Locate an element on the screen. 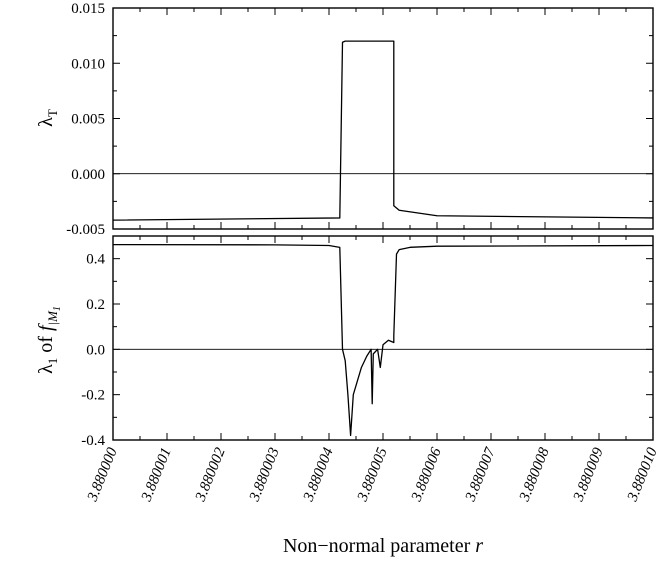 The width and height of the screenshot is (672, 566). top-y-tick-label: 0.015 is located at coordinates (88, 9).